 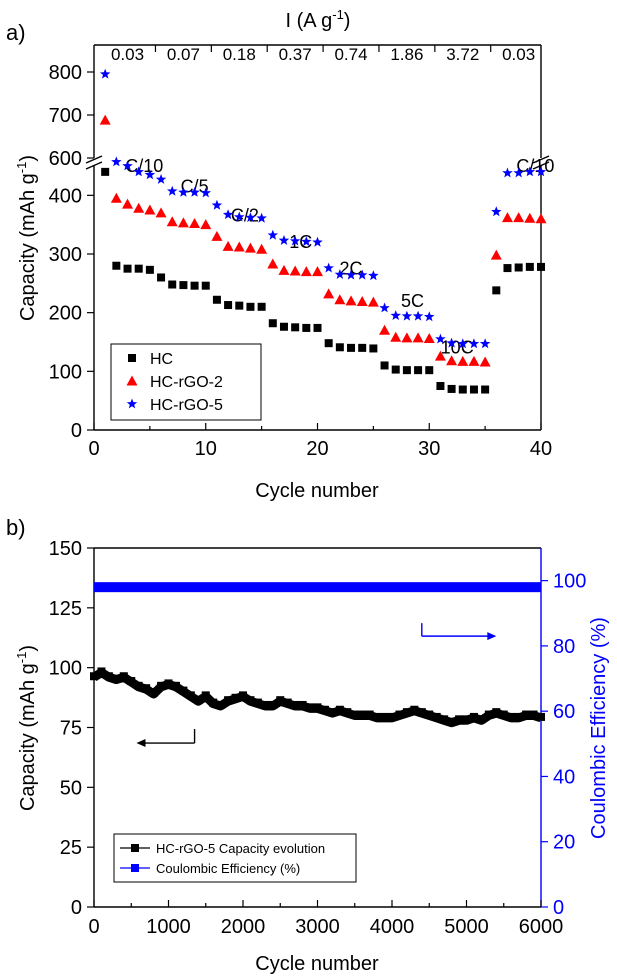 I want to click on y-tick-label: 50, so click(x=71, y=788).